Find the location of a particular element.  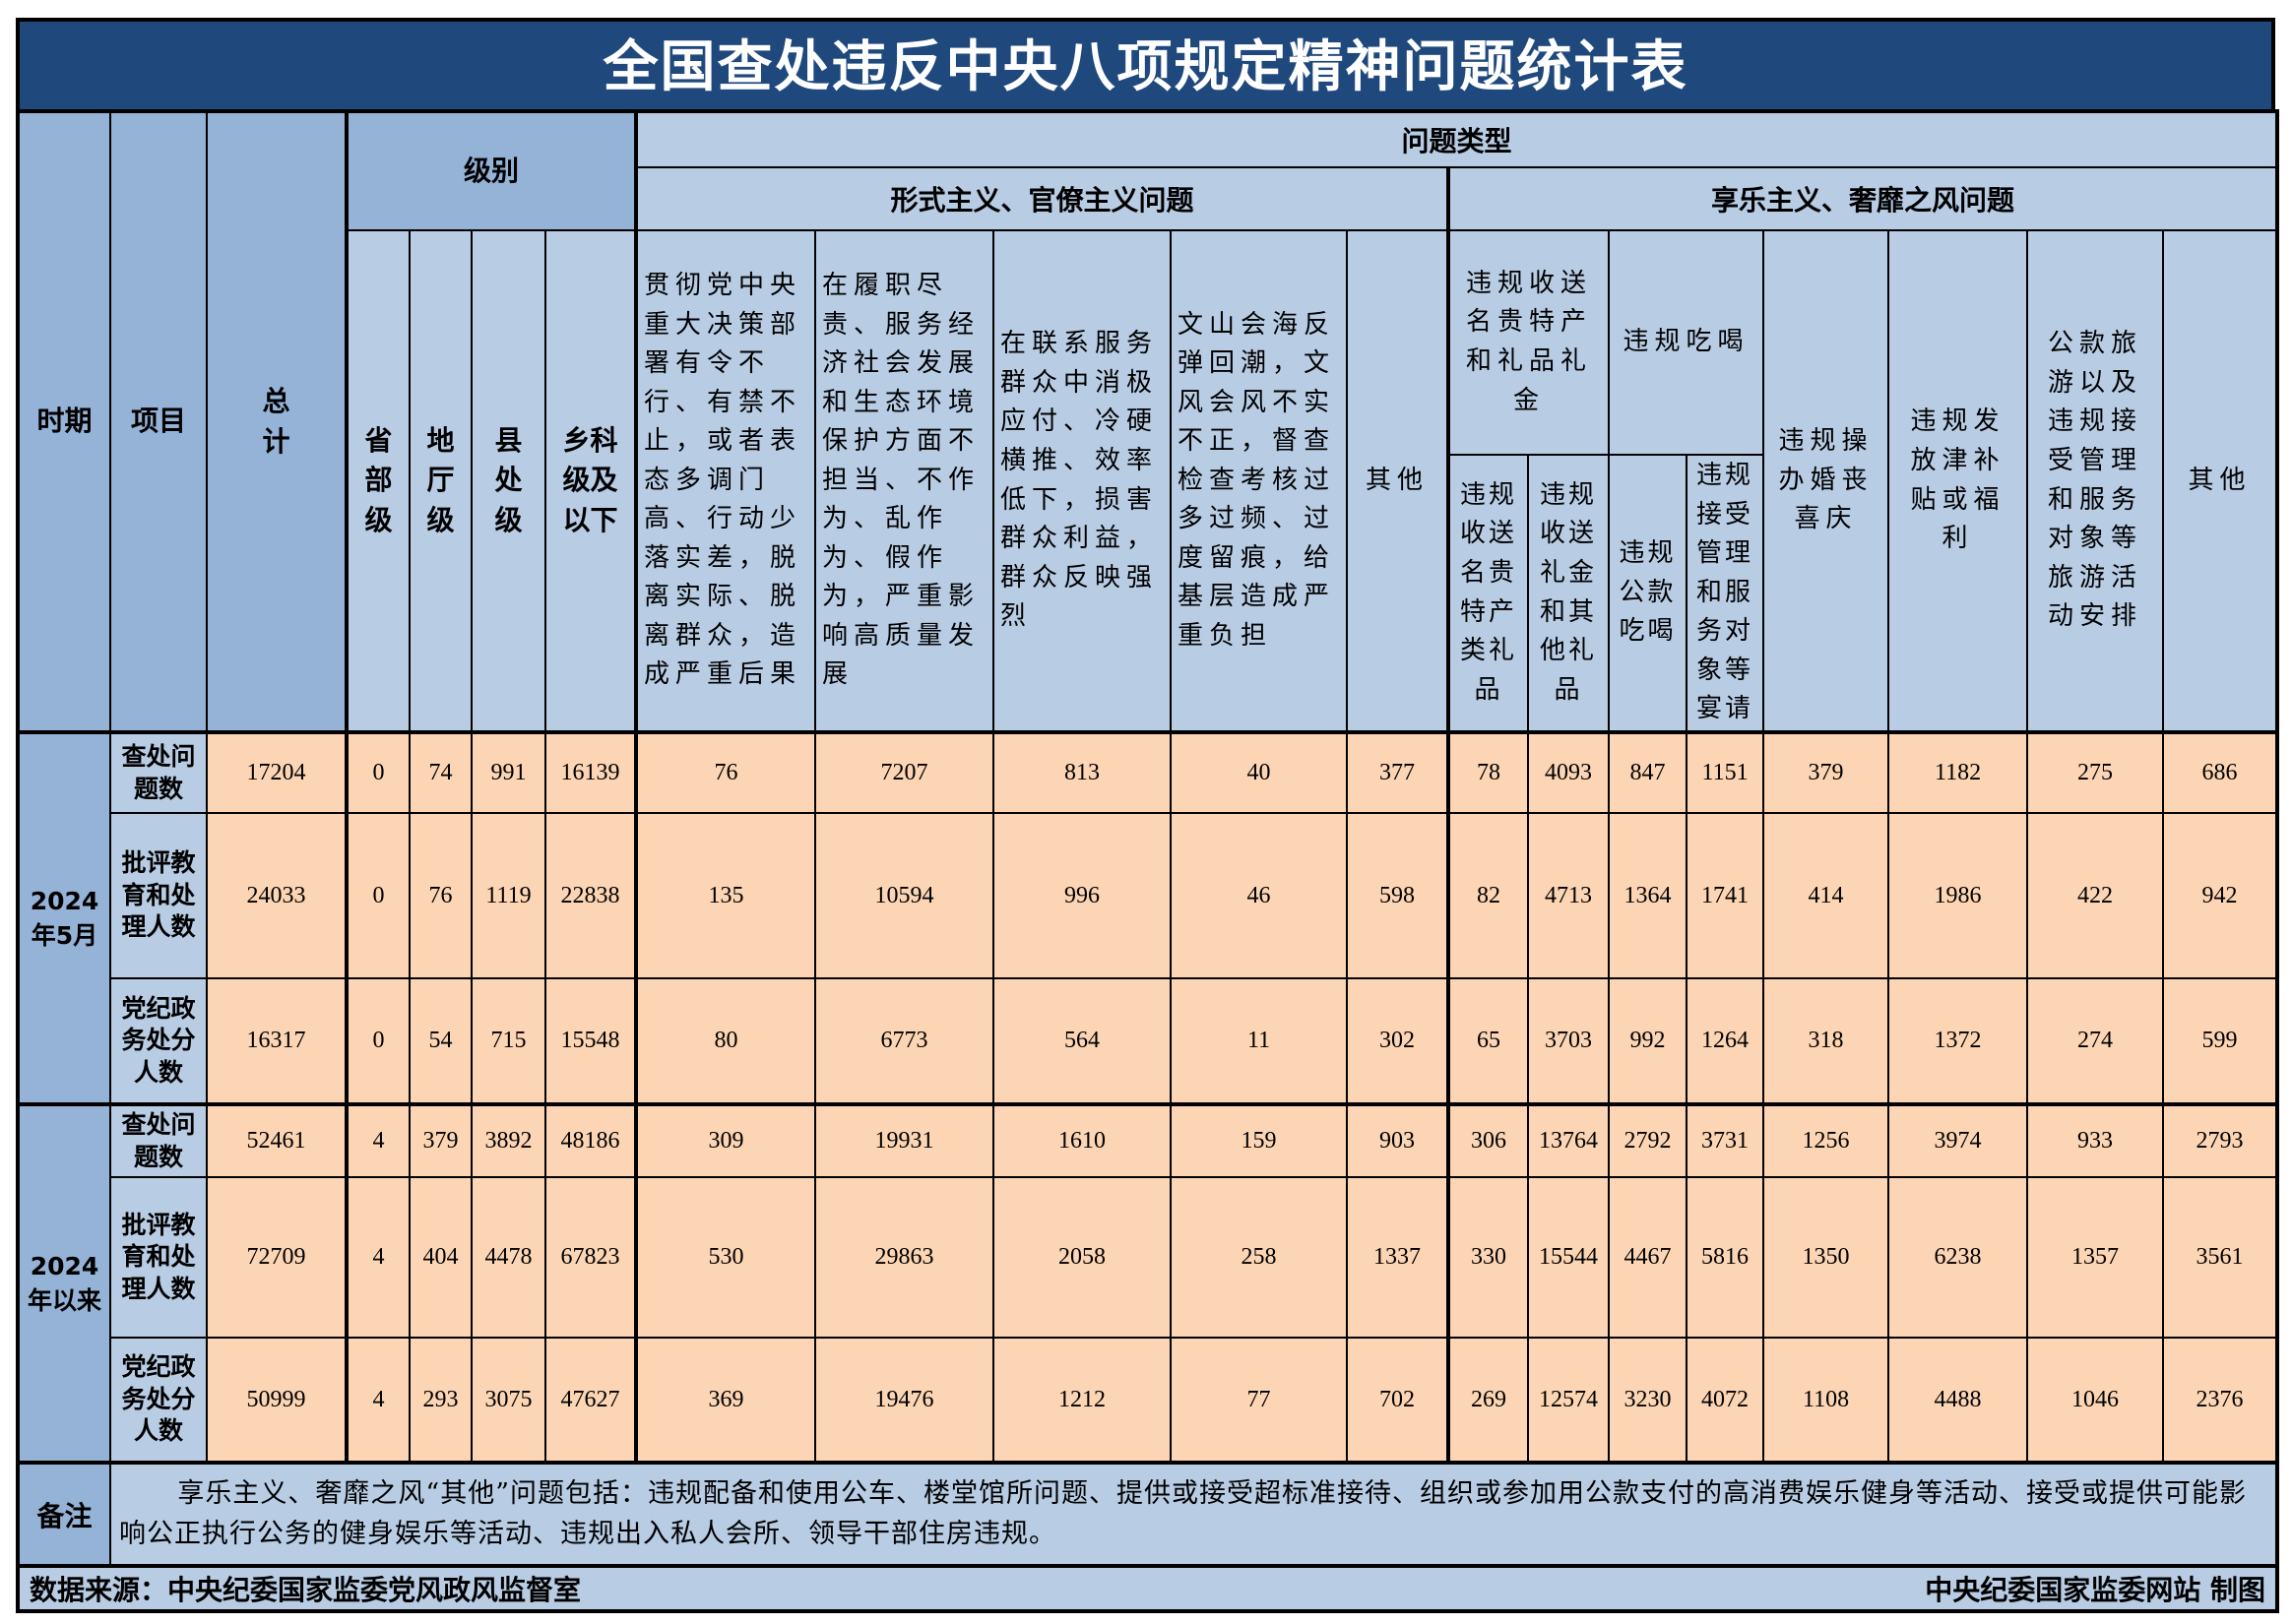

header-period: 时期 is located at coordinates (64, 421).